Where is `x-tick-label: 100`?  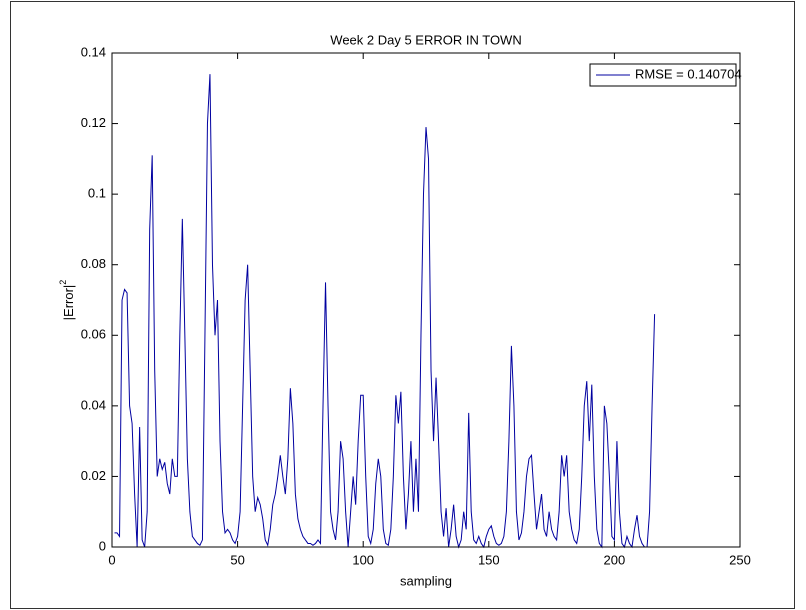
x-tick-label: 100 is located at coordinates (363, 559).